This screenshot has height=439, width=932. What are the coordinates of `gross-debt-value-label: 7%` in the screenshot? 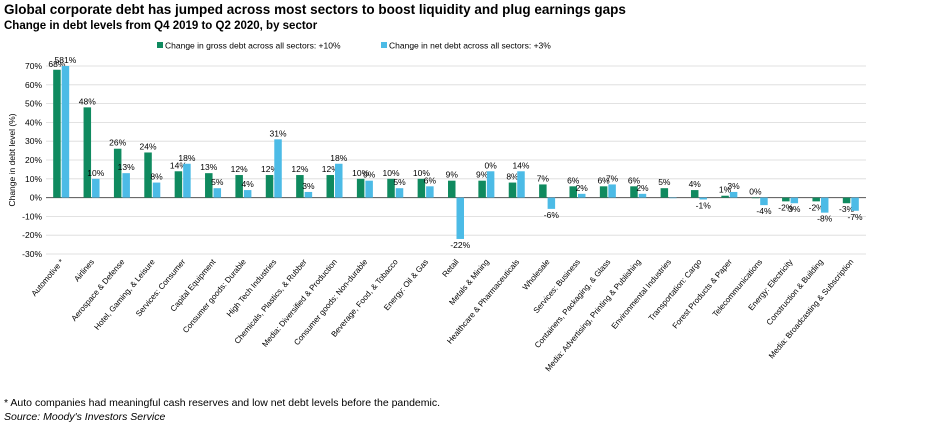 It's located at (543, 178).